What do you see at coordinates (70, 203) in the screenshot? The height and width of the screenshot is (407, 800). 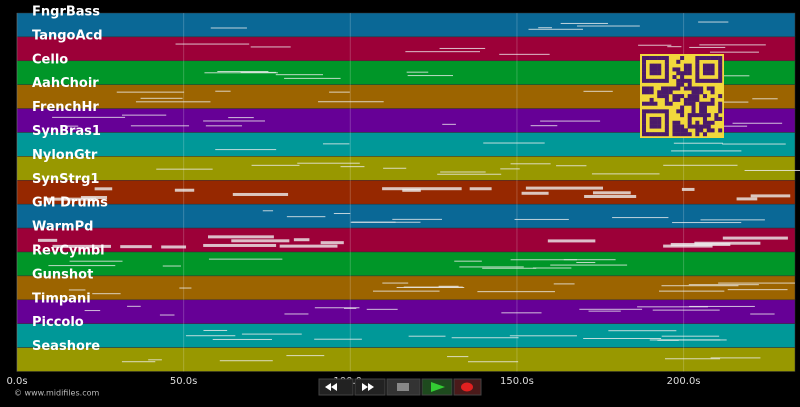 I see `track-label: GM Drums` at bounding box center [70, 203].